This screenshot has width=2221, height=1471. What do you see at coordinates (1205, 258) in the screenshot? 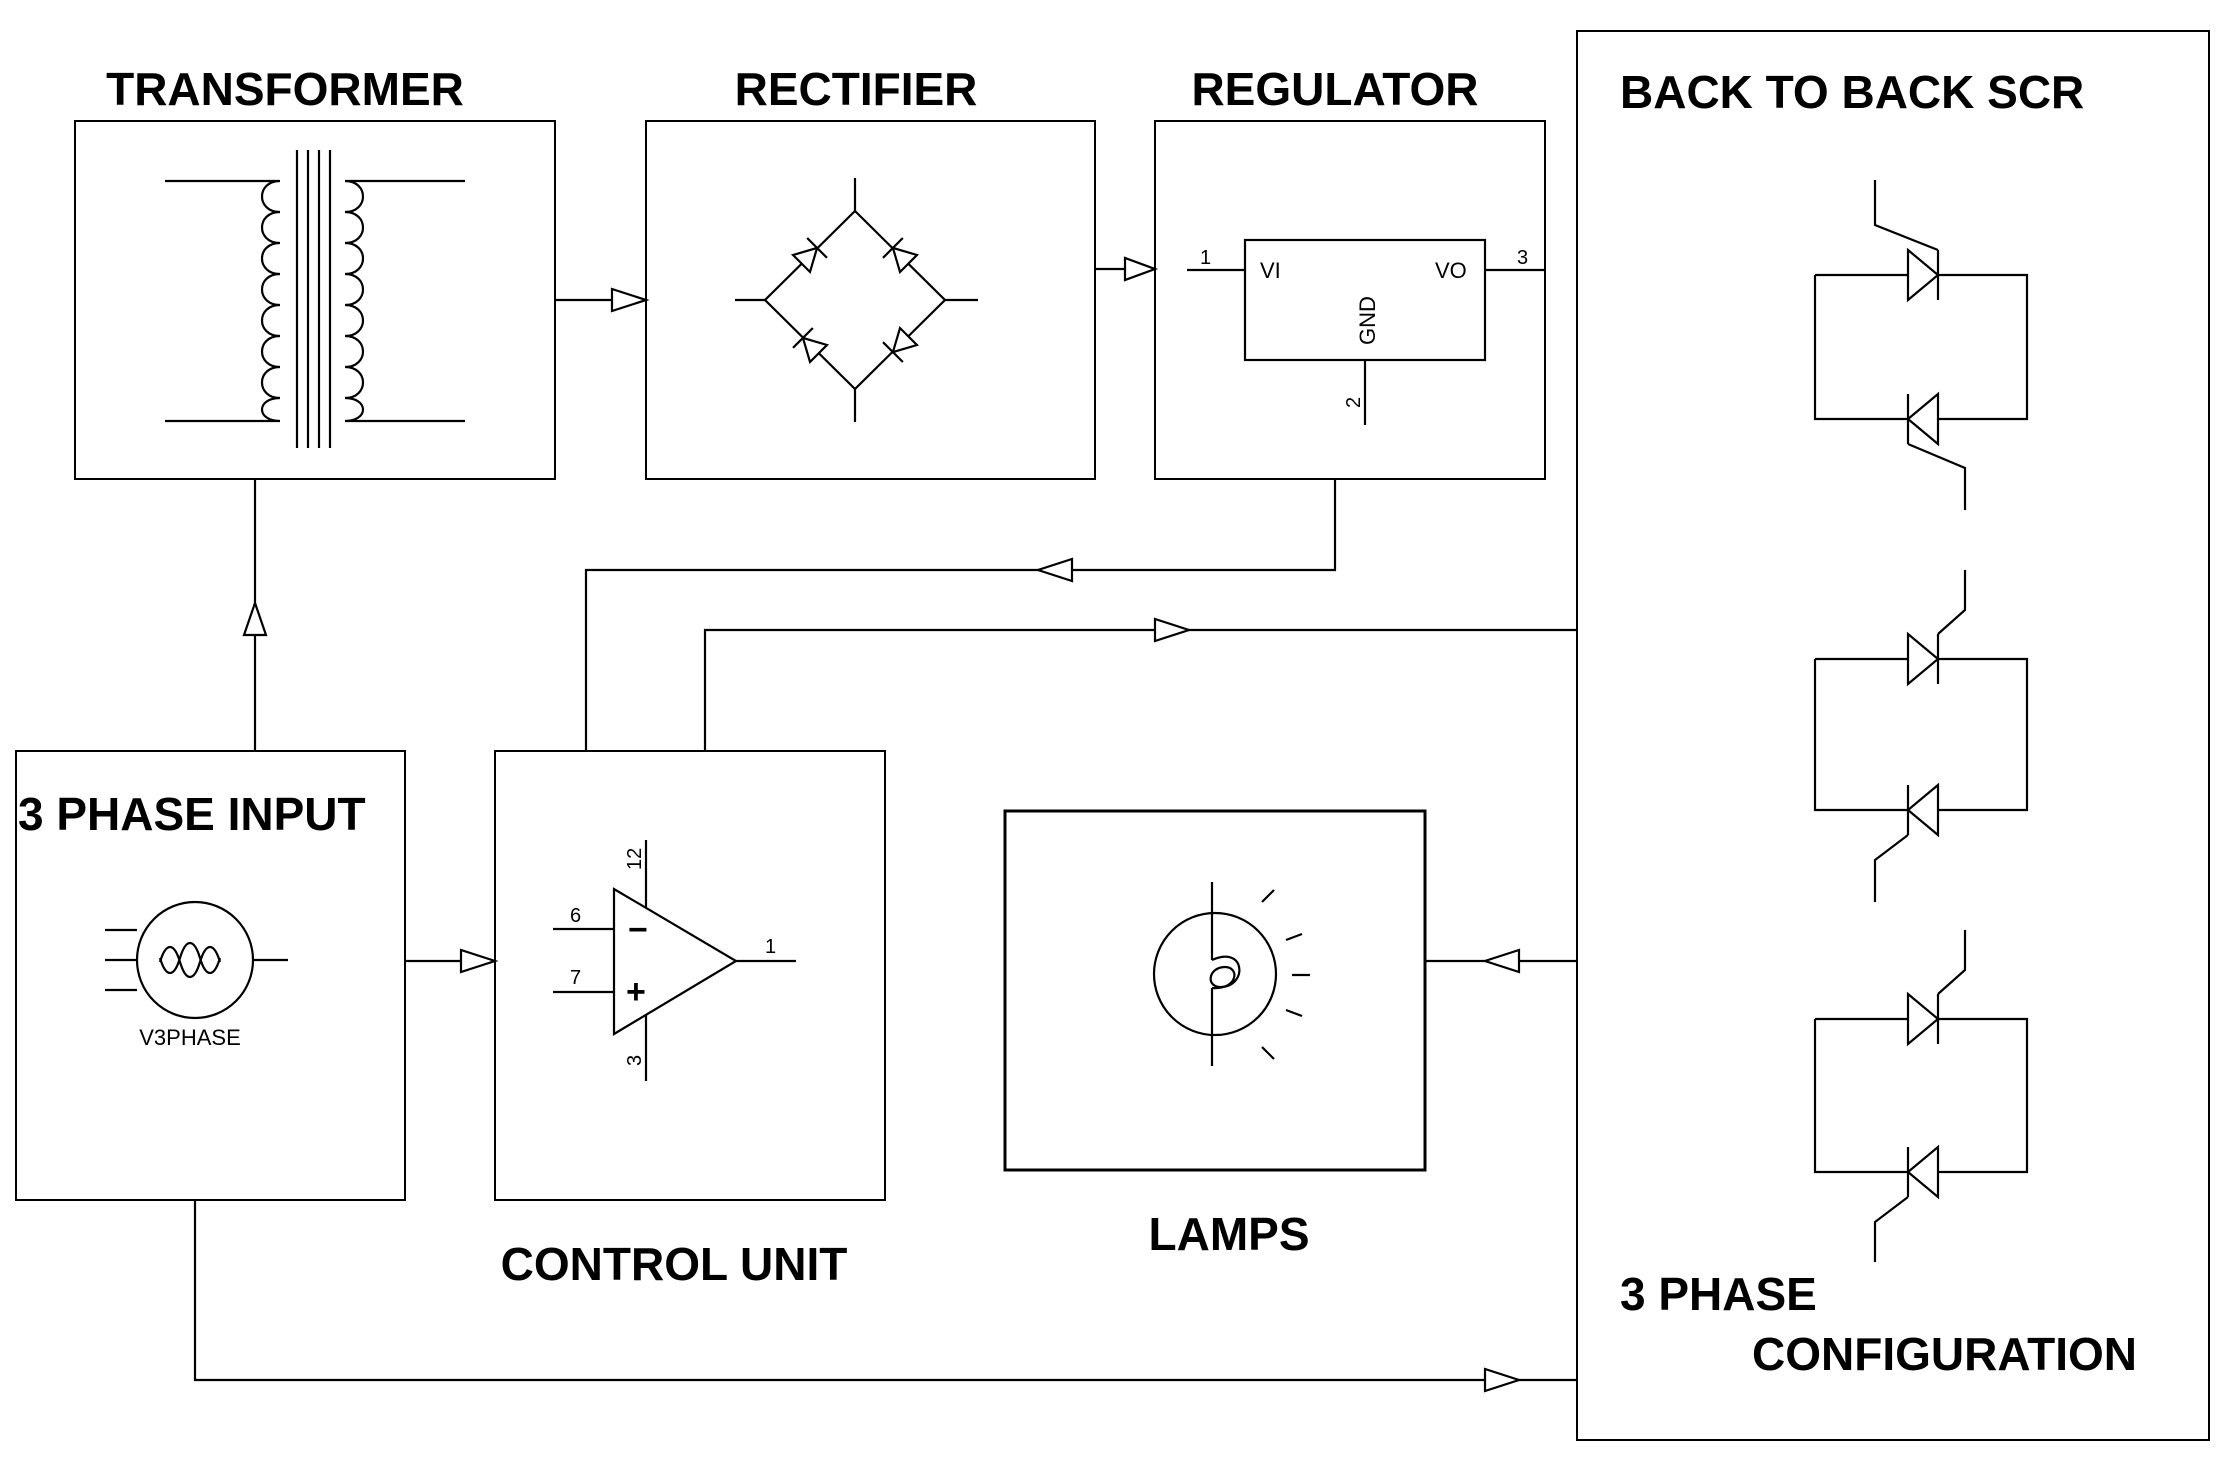
I see `regulator-pin-in: 1` at bounding box center [1205, 258].